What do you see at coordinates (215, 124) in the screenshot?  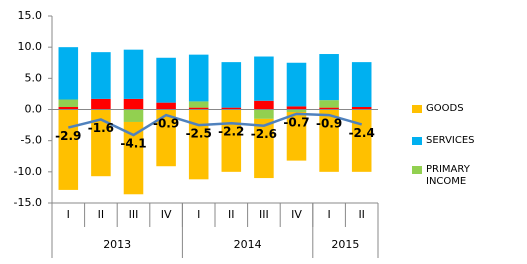 I see `line-series` at bounding box center [215, 124].